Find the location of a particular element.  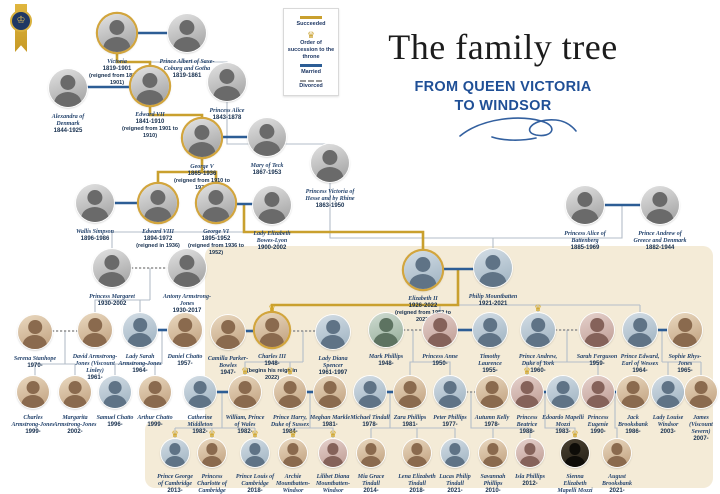

legend-divorced-label: Divorced is located at coordinates (311, 85).